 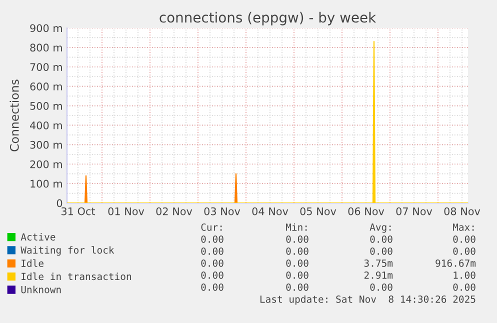 What do you see at coordinates (59, 203) in the screenshot?
I see `y-tick-label: 0` at bounding box center [59, 203].